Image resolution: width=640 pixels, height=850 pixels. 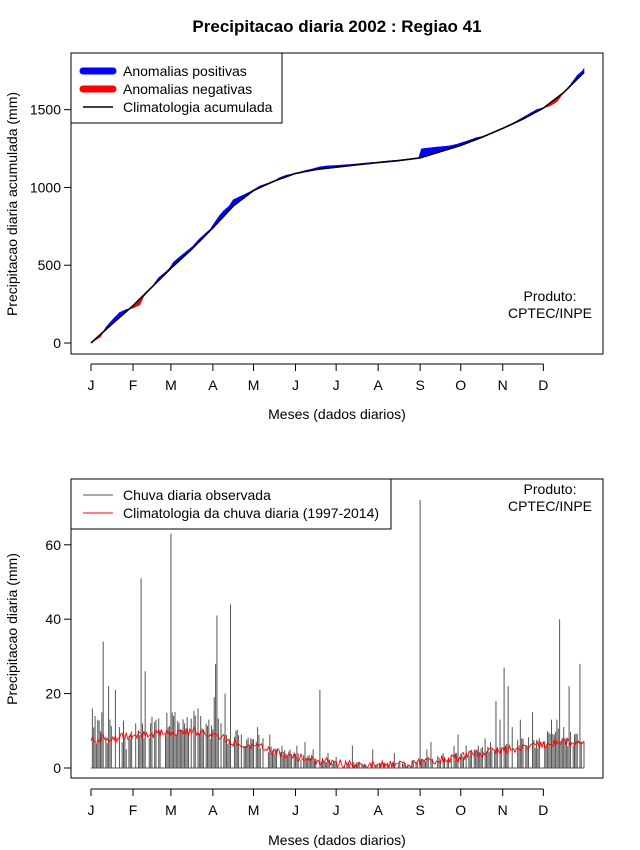 I want to click on daily-y-tick-label: 40, so click(x=53, y=619).